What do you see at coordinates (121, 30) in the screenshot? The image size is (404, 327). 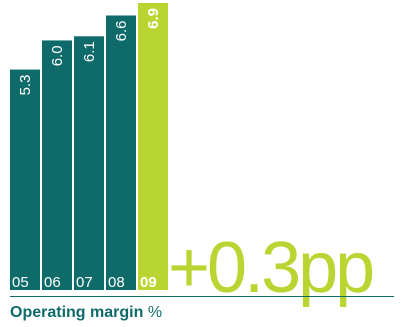 I see `value-label-08: 6.6` at bounding box center [121, 30].